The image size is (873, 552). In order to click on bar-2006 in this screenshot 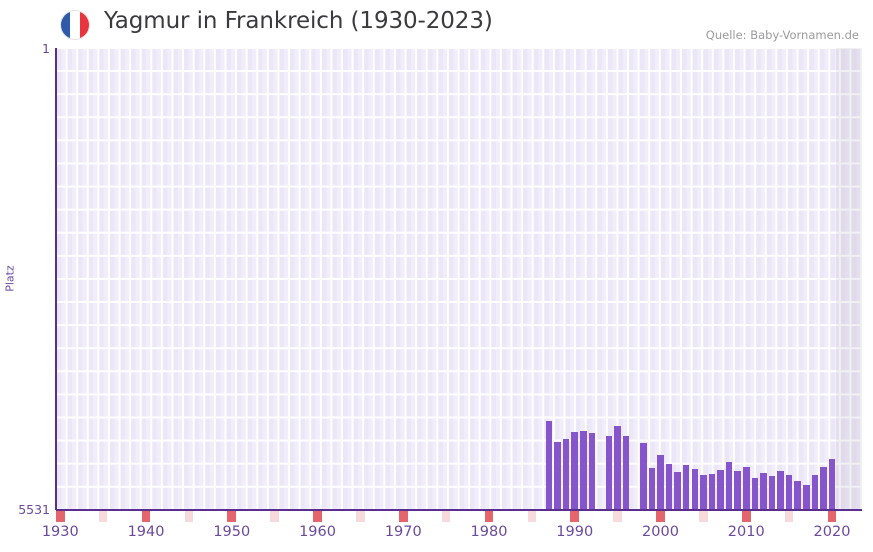, I will do `click(712, 491)`.